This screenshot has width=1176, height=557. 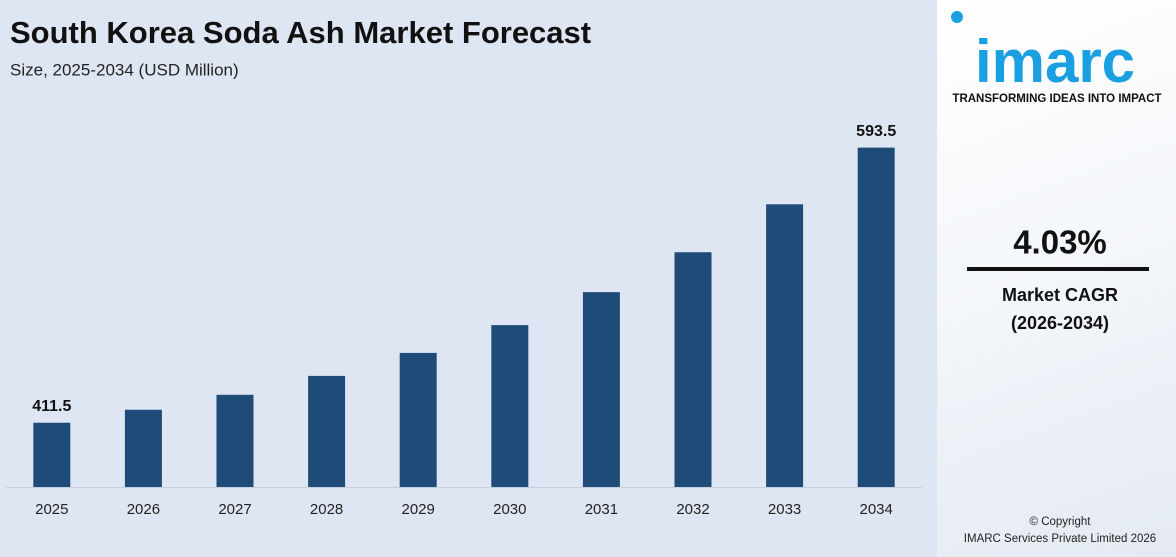 I want to click on chart-subtitle: Size, 2025-2034 (USD Million), so click(x=124, y=69).